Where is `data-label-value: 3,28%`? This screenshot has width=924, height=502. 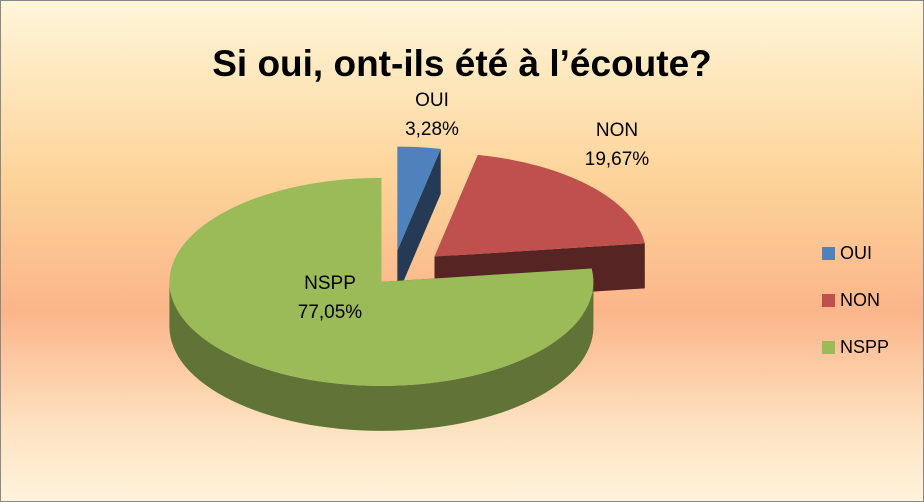 data-label-value: 3,28% is located at coordinates (432, 129).